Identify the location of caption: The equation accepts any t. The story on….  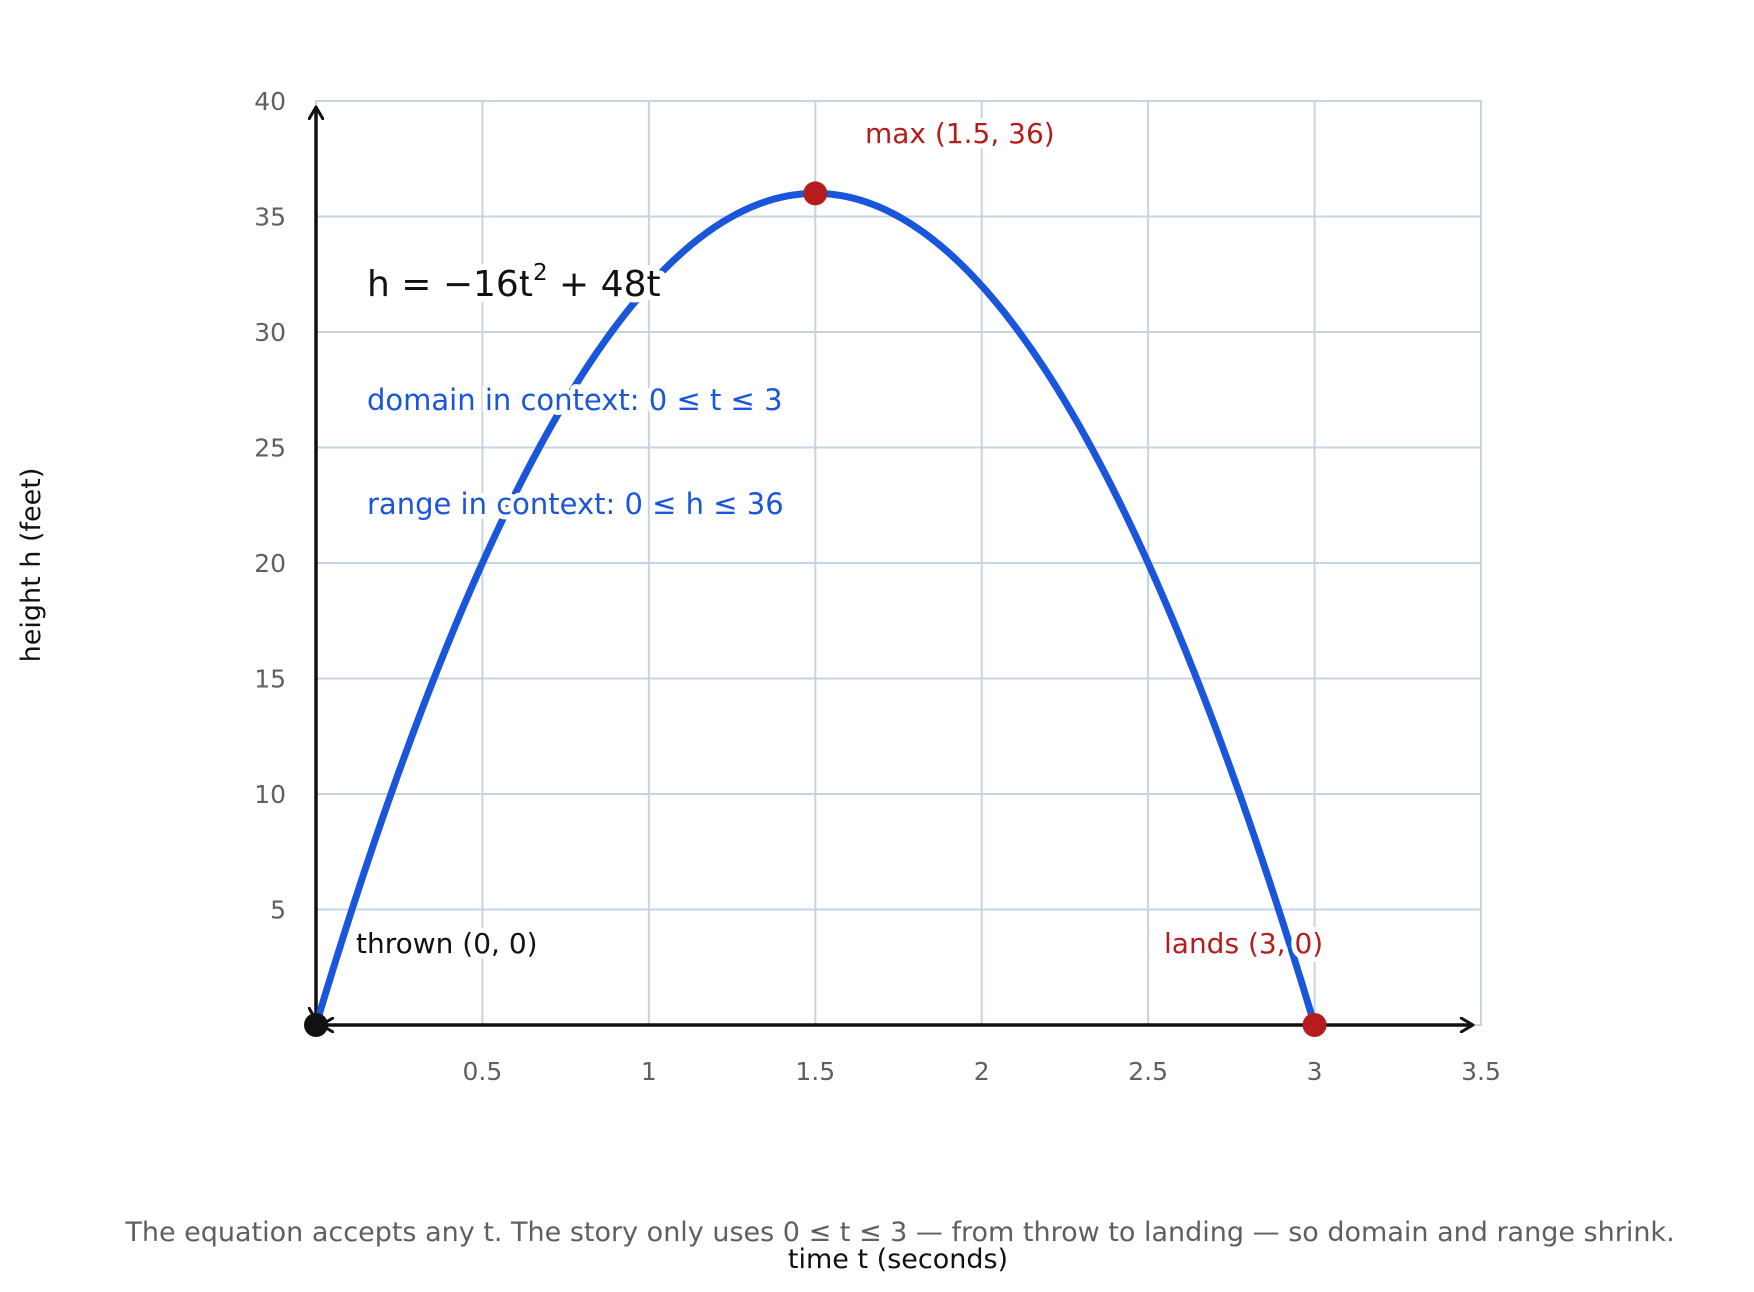
(899, 1232).